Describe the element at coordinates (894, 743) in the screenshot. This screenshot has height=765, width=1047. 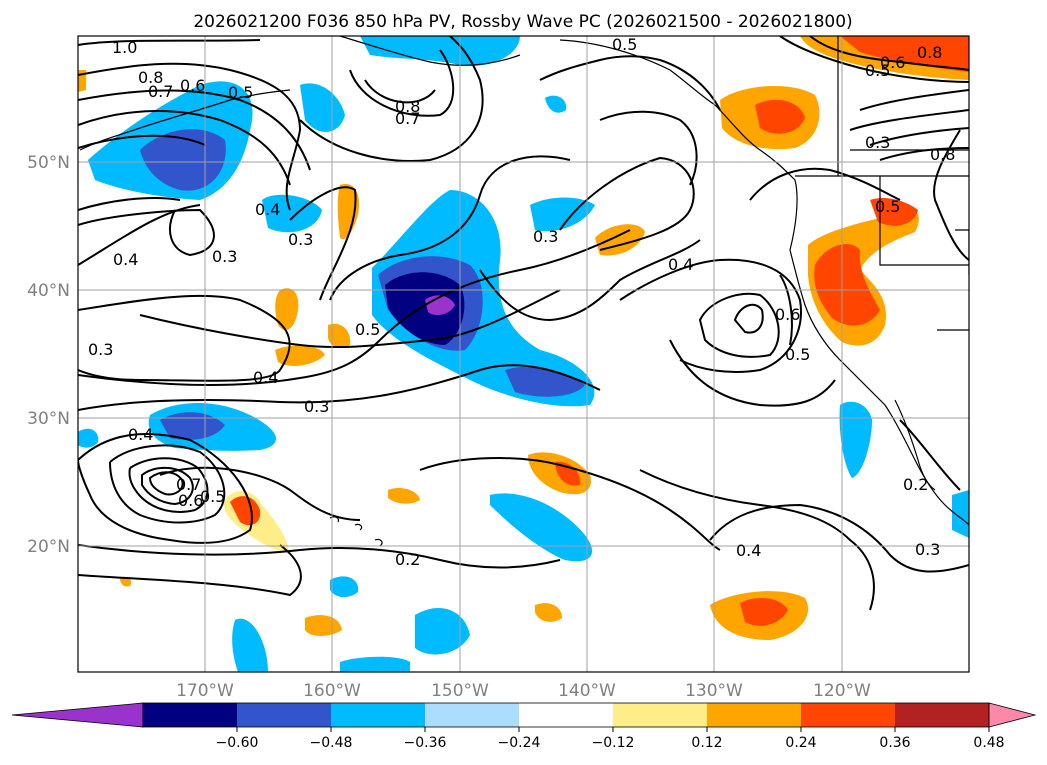
I see `colorbar-tick-label: 0.36` at that location.